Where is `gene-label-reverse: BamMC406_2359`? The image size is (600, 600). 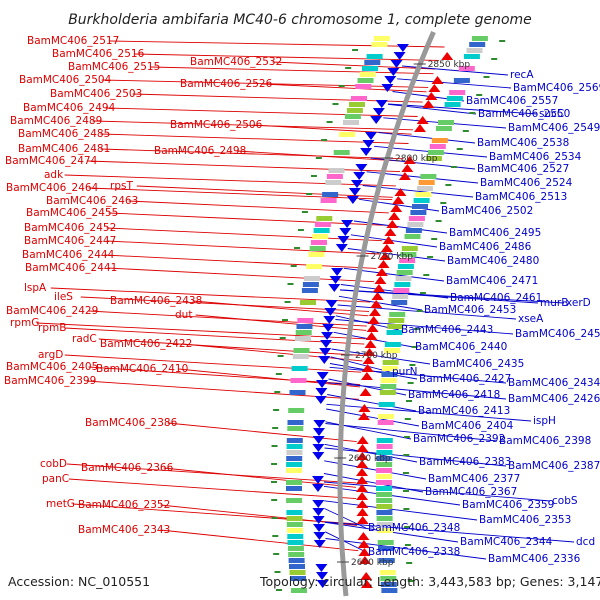 gene-label-reverse: BamMC406_2359 is located at coordinates (508, 505).